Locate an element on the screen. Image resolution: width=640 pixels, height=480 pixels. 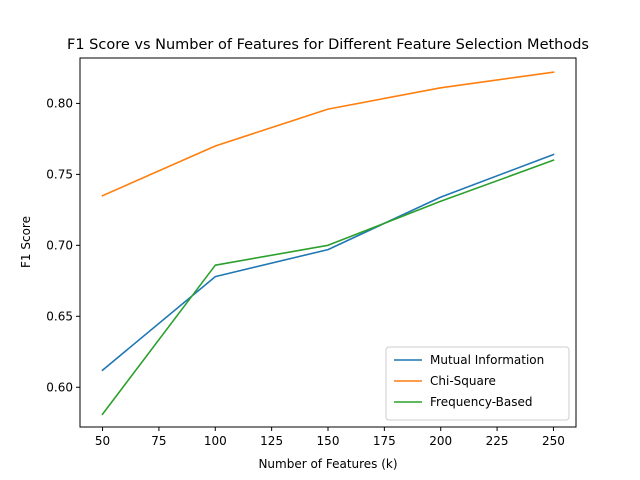
x-axis-label: Number of Features (k) is located at coordinates (327, 464).